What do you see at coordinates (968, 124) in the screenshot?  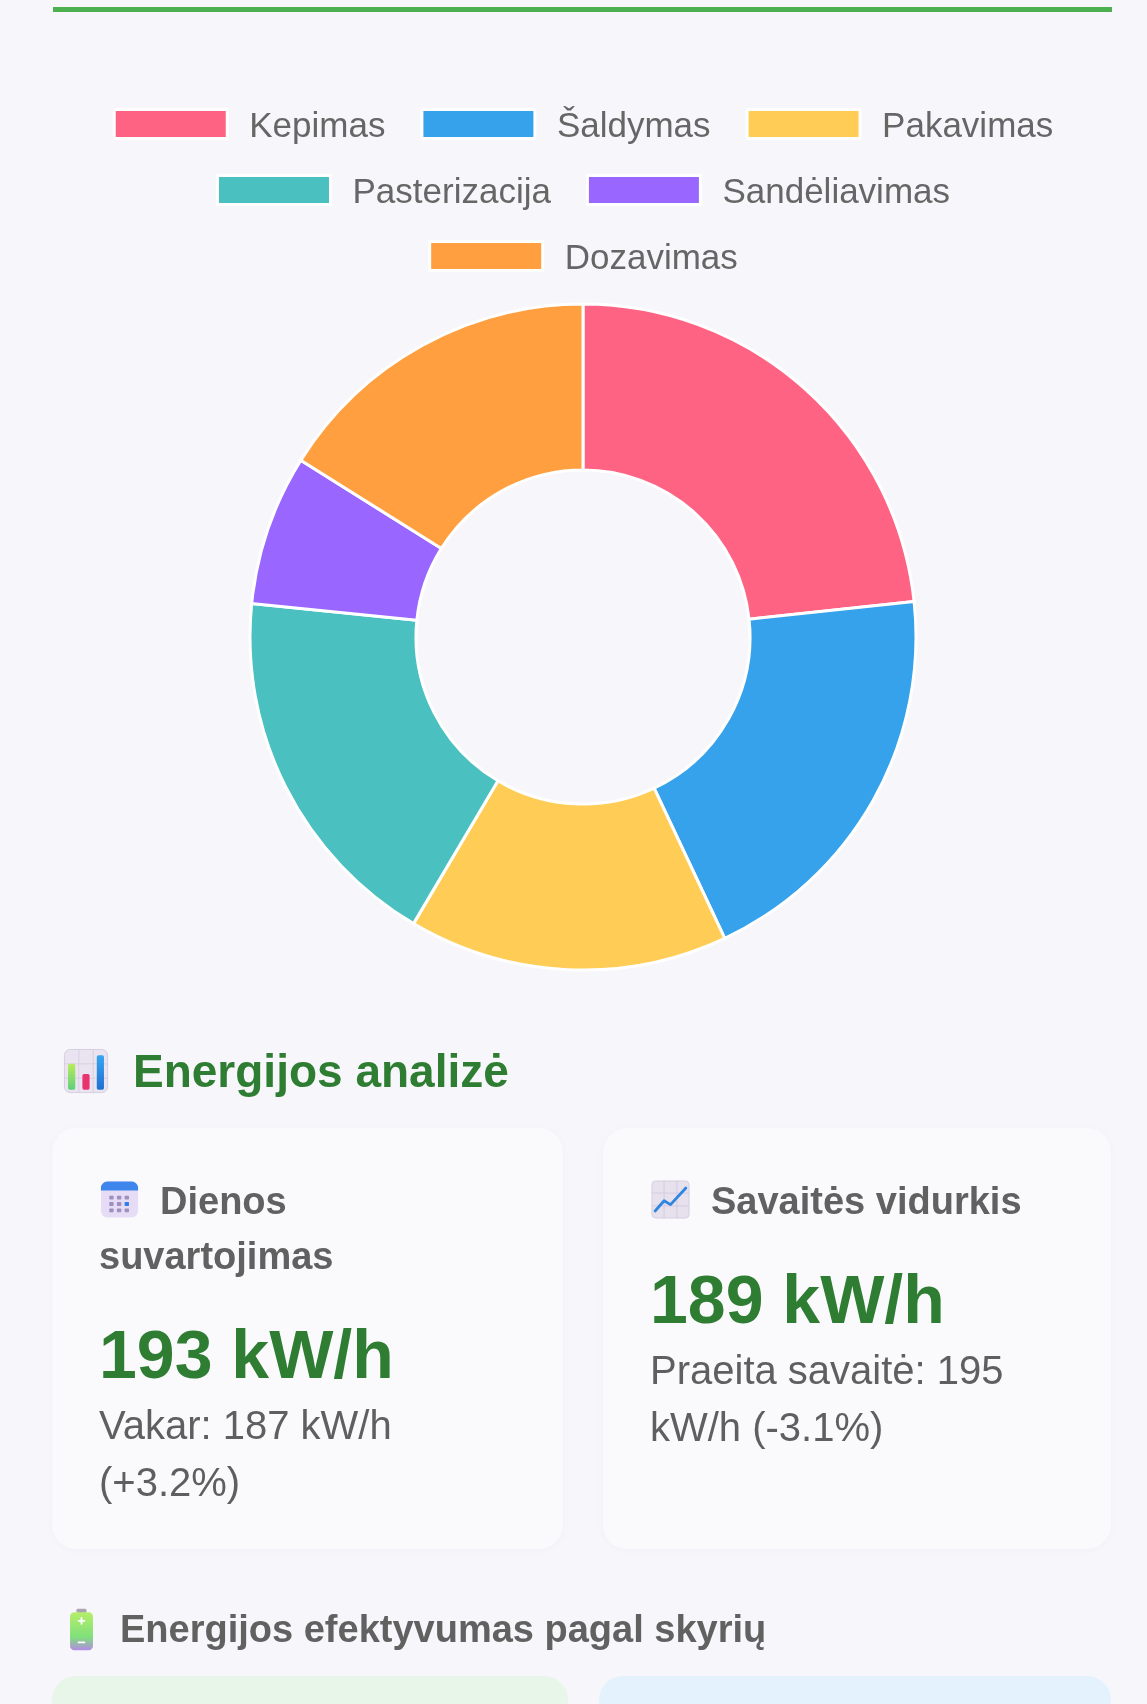 I see `legend-label: Pakavimas` at bounding box center [968, 124].